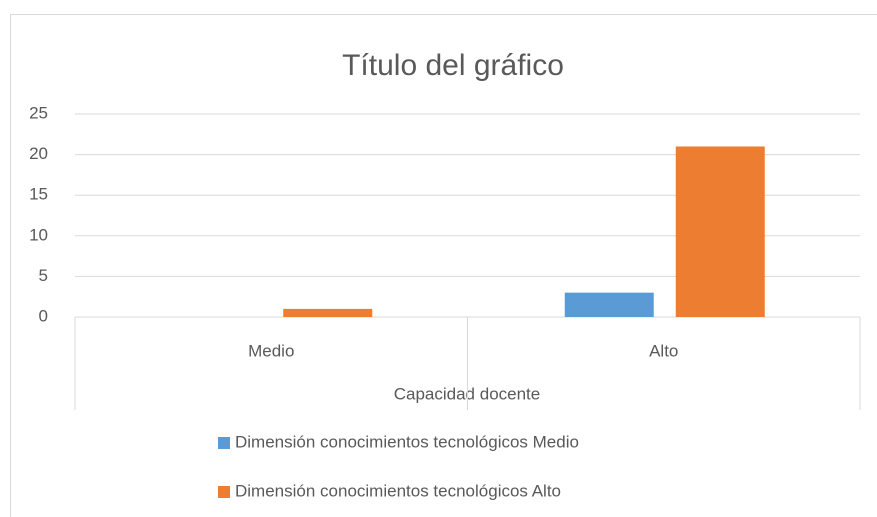 This screenshot has width=877, height=517. I want to click on x-tick-label: Medio, so click(271, 350).